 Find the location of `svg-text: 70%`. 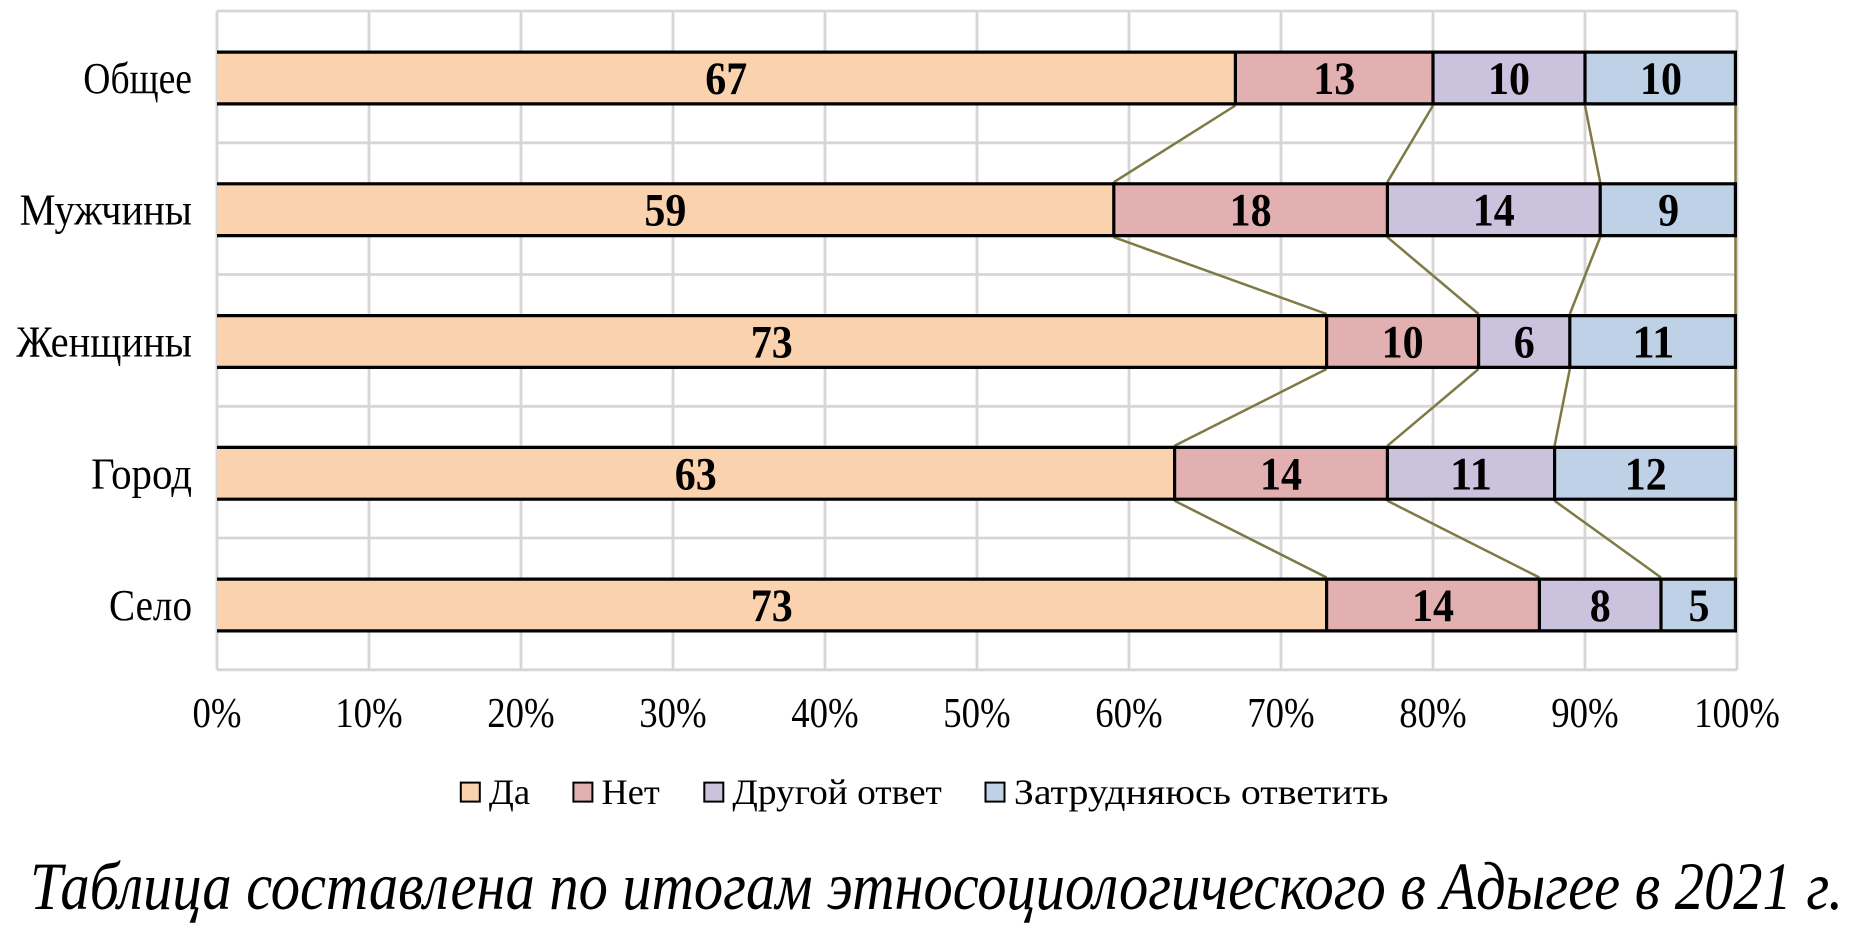

svg-text: 70% is located at coordinates (1280, 714).